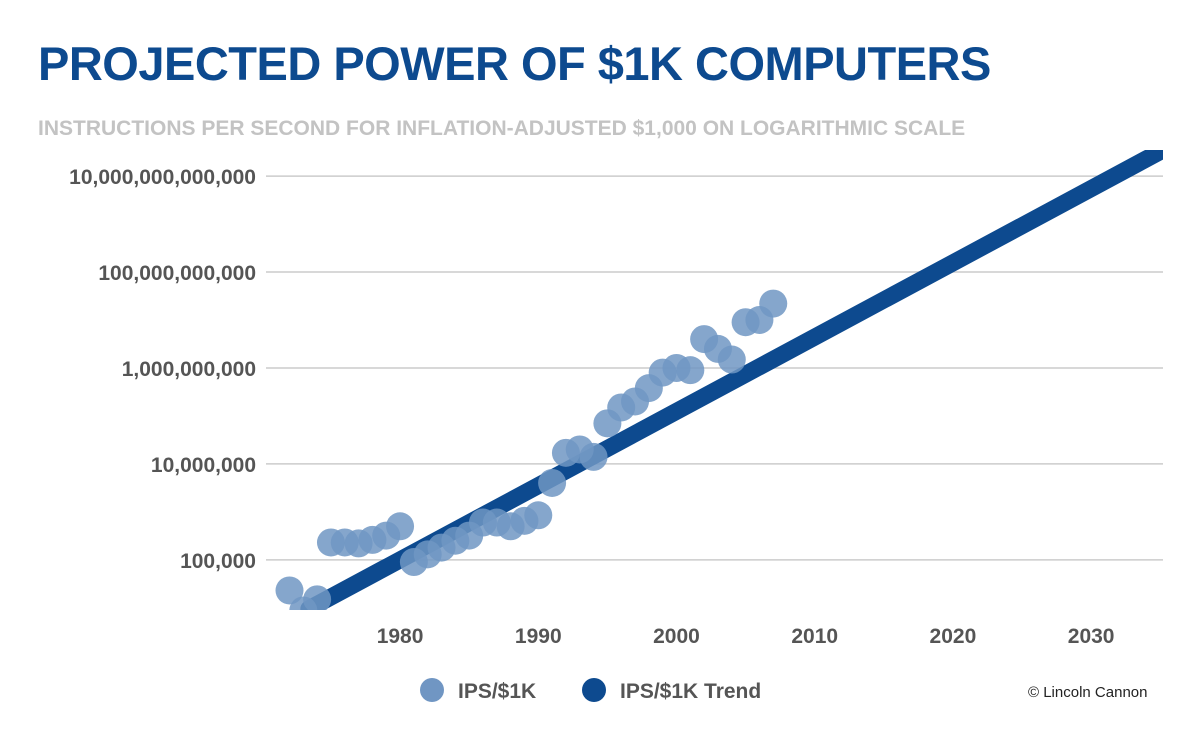 The image size is (1200, 742). What do you see at coordinates (676, 636) in the screenshot?
I see `x-tick-label: 2000` at bounding box center [676, 636].